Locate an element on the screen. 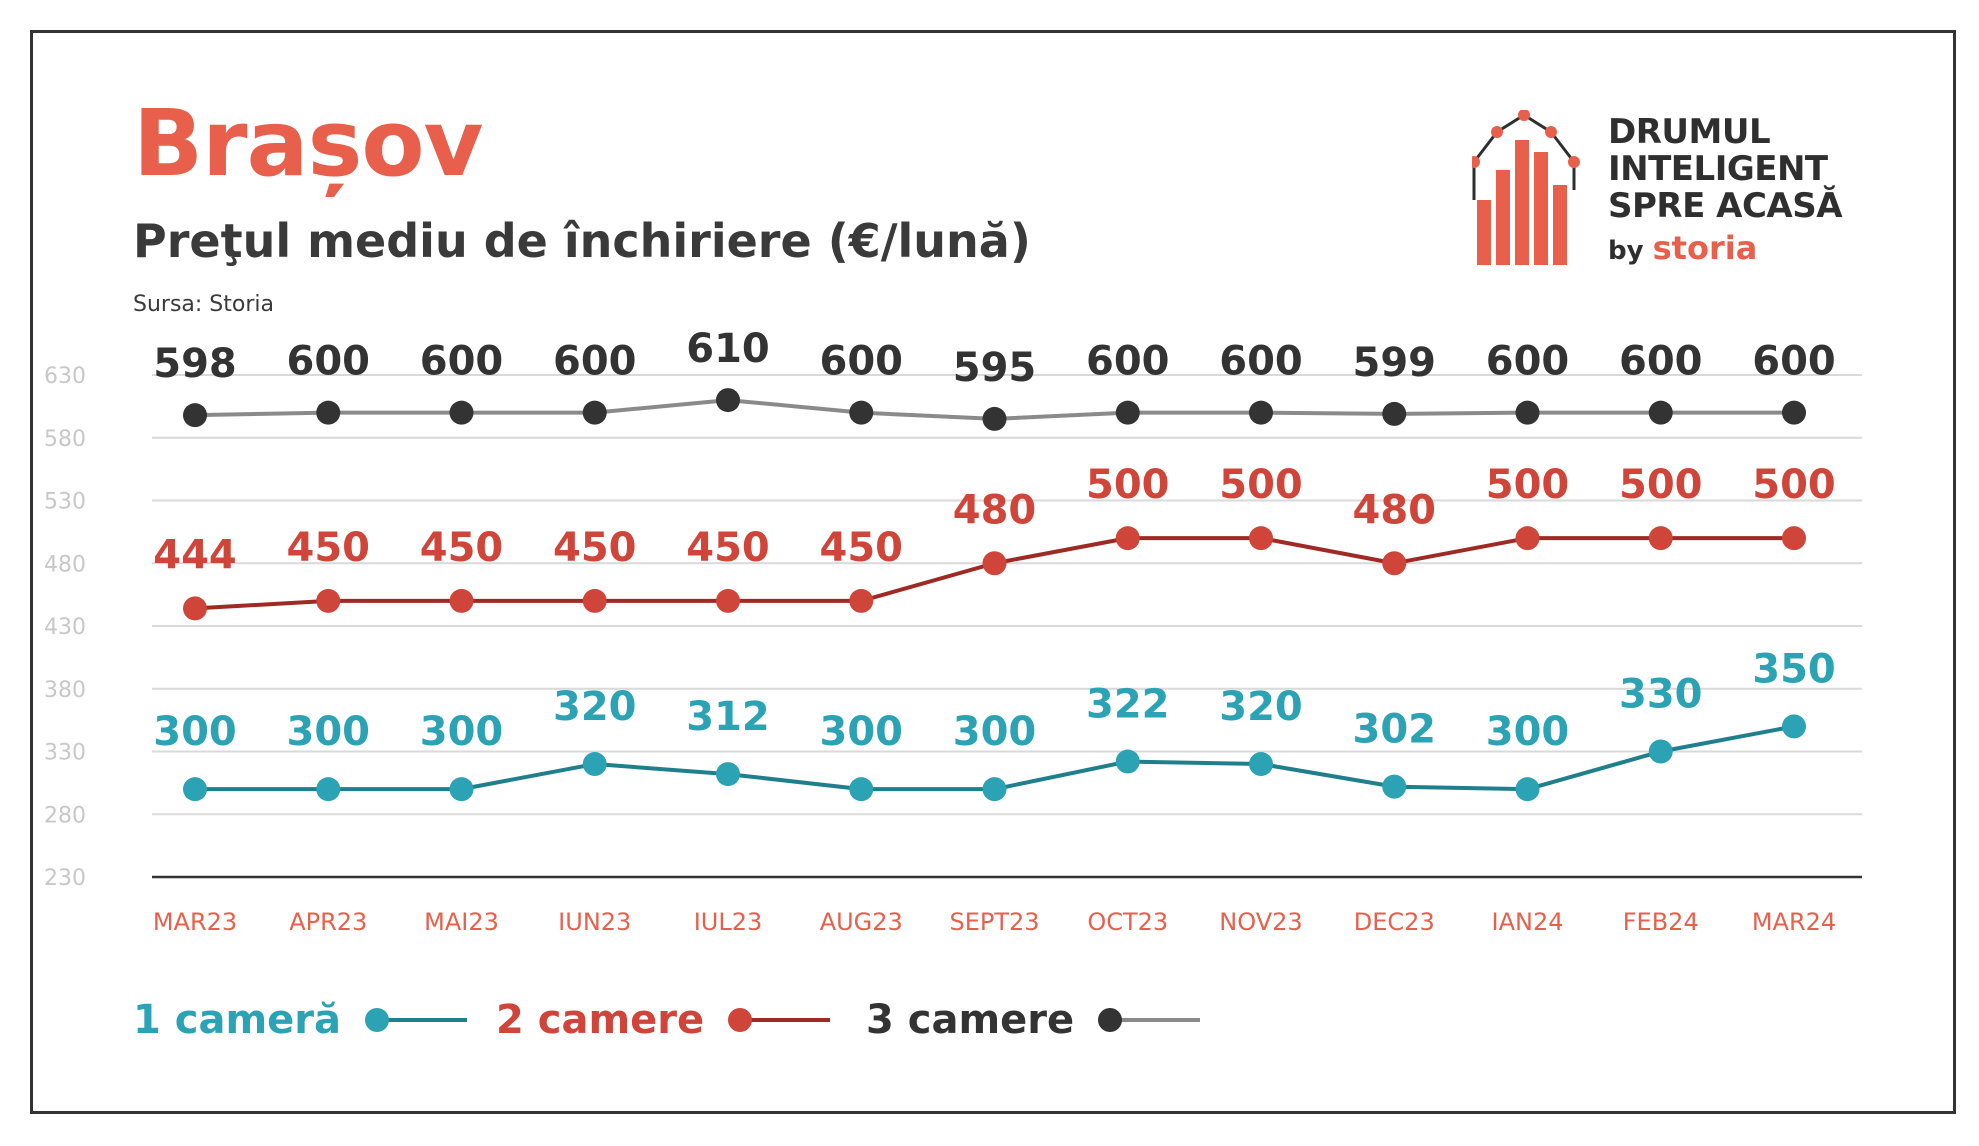  y-tick-label: 230 is located at coordinates (65, 878).